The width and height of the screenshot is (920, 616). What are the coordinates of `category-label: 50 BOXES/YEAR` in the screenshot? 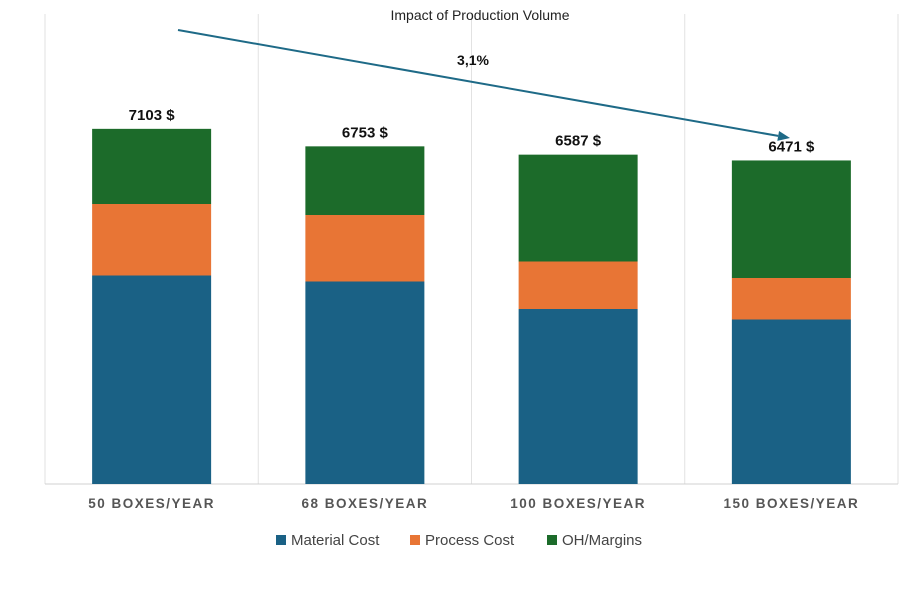 It's located at (151, 503).